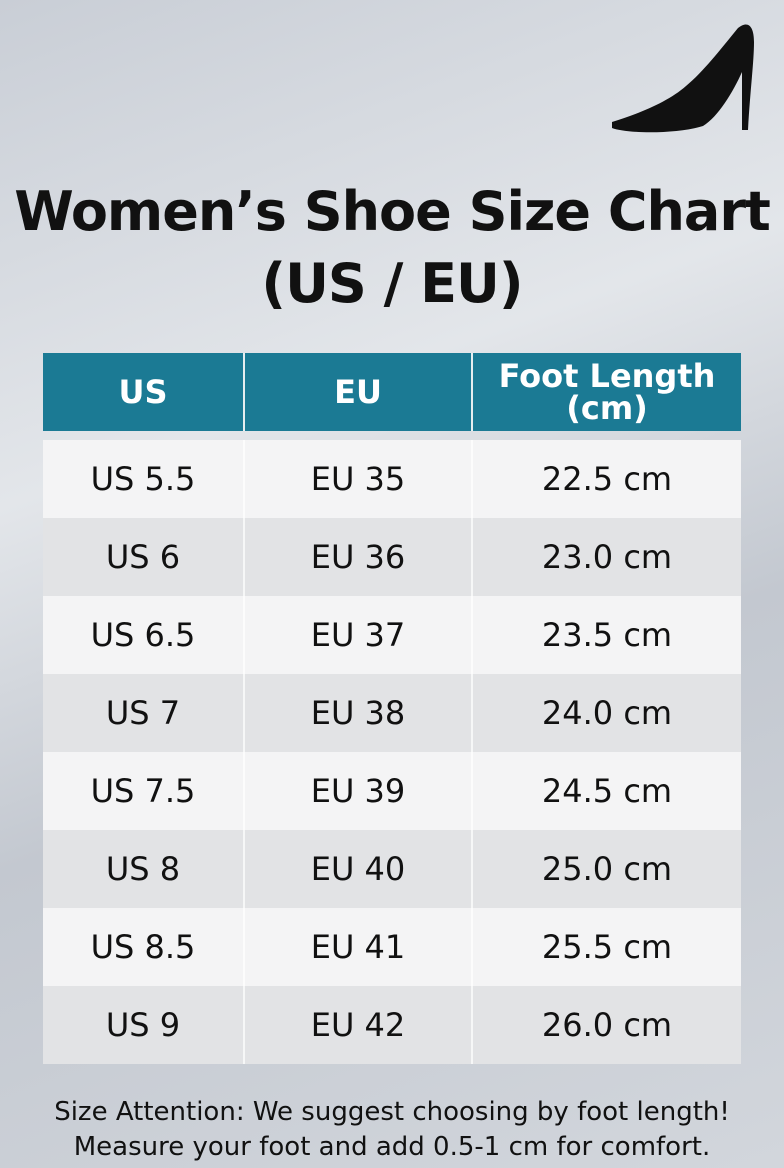 Image resolution: width=784 pixels, height=1168 pixels. Describe the element at coordinates (607, 791) in the screenshot. I see `table-cell: 24.5 cm` at that location.